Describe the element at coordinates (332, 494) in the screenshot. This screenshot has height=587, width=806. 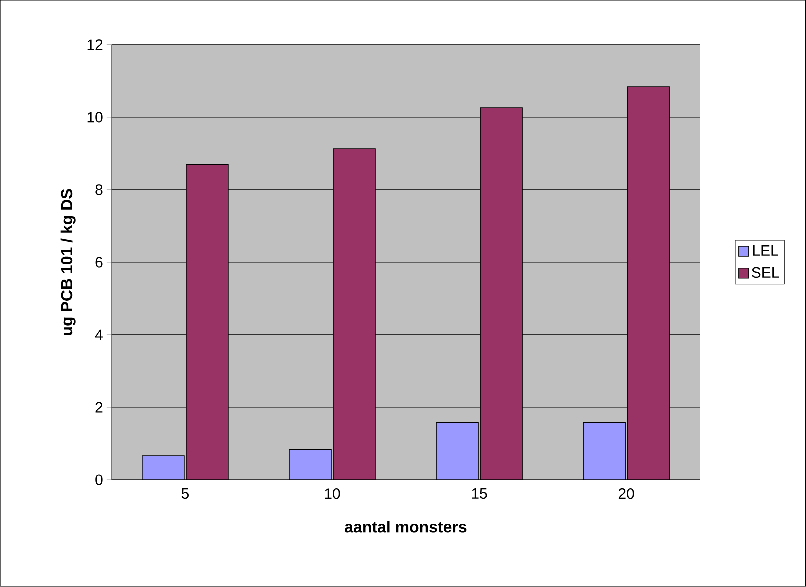
I see `x-tick-label: 10` at that location.